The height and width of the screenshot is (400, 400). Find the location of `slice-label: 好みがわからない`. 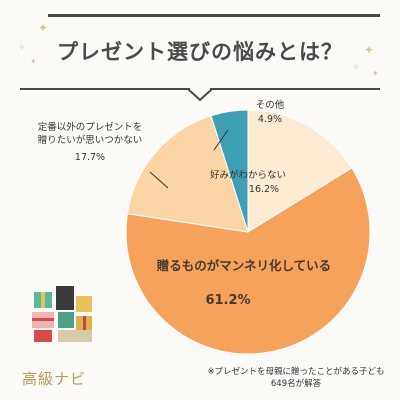

slice-label: 好みがわからない is located at coordinates (248, 175).